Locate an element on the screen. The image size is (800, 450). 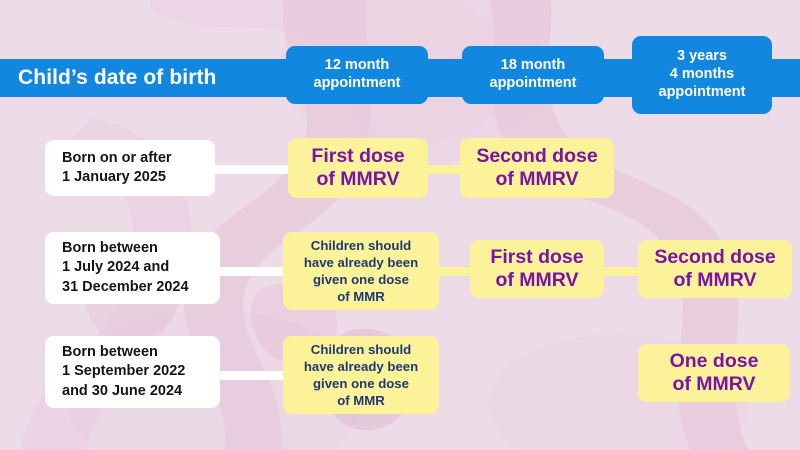
note-card-row3-line4: of MMR is located at coordinates (361, 401).